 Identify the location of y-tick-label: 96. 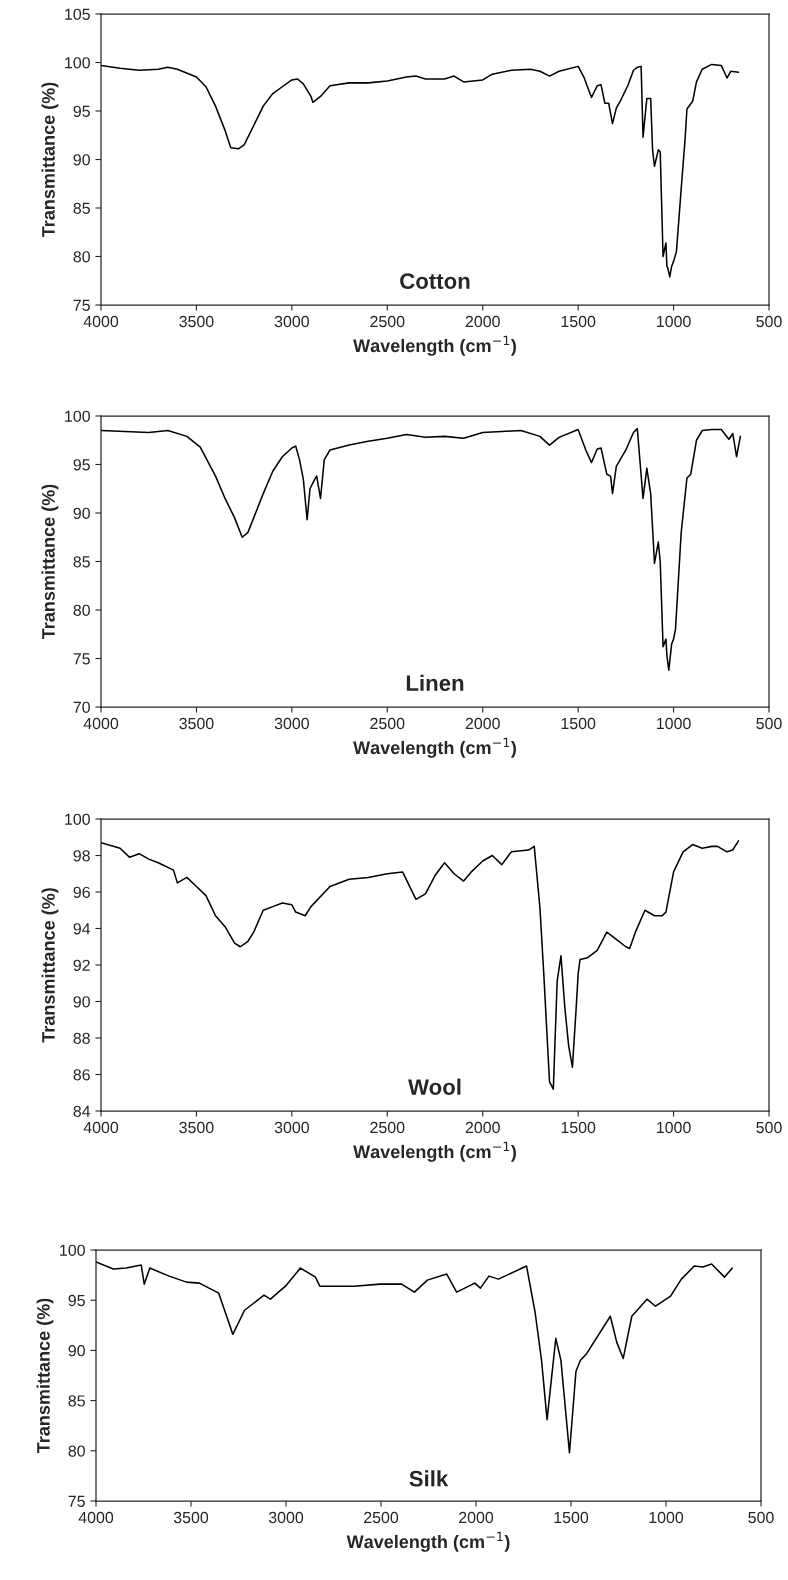
(81, 892).